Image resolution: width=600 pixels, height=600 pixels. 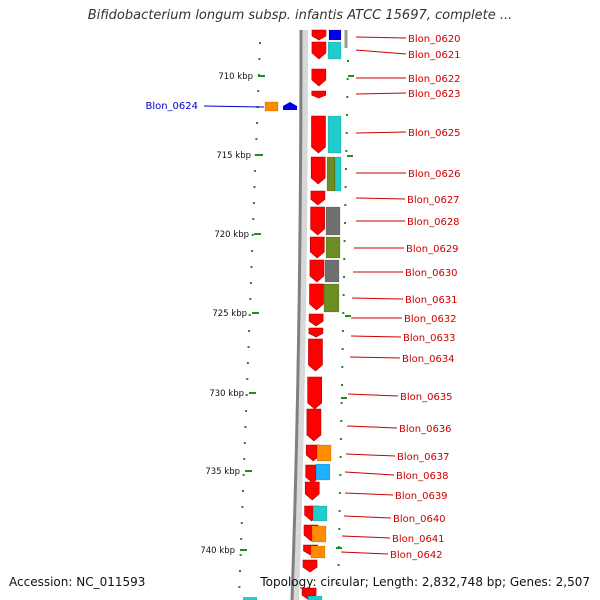 I want to click on gene-label: Blon_0639, so click(x=421, y=496).